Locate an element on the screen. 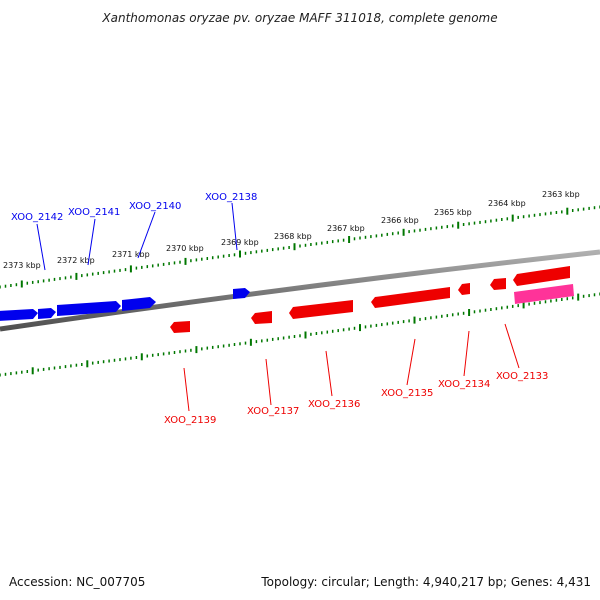  gene-label: XOO_2140 is located at coordinates (155, 206).